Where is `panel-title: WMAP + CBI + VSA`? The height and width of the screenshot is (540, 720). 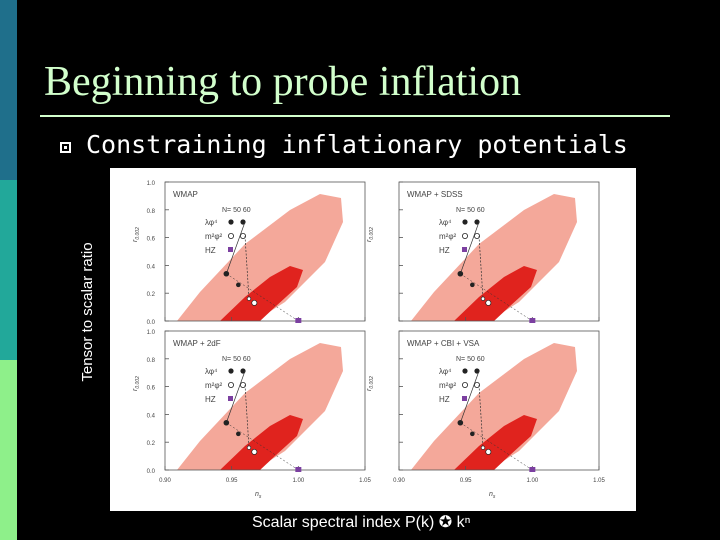 panel-title: WMAP + CBI + VSA is located at coordinates (443, 343).